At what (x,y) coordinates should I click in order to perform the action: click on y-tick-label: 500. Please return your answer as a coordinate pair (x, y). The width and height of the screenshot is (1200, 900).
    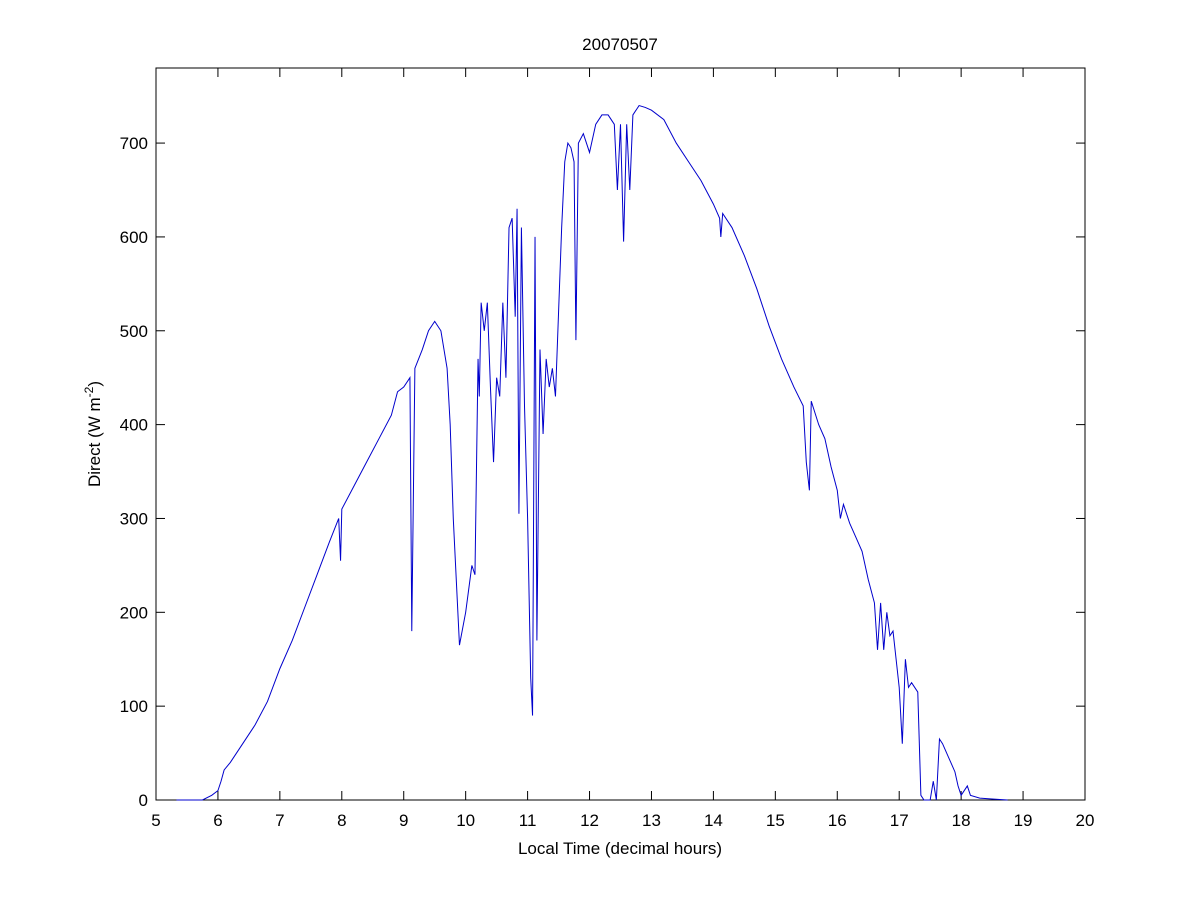
    Looking at the image, I should click on (134, 331).